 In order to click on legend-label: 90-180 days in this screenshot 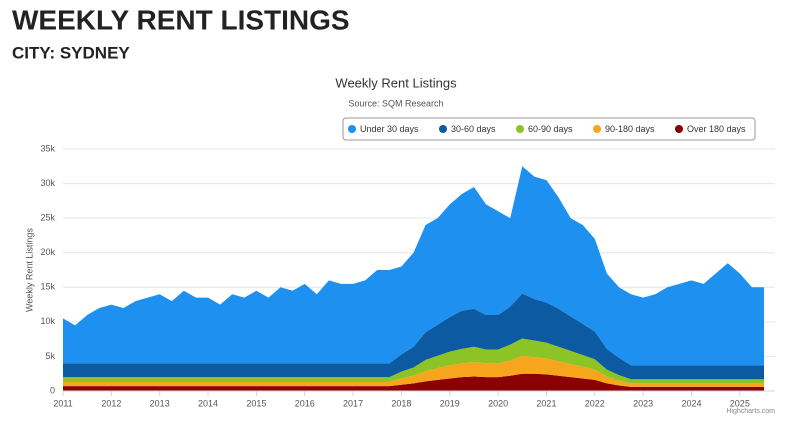, I will do `click(630, 129)`.